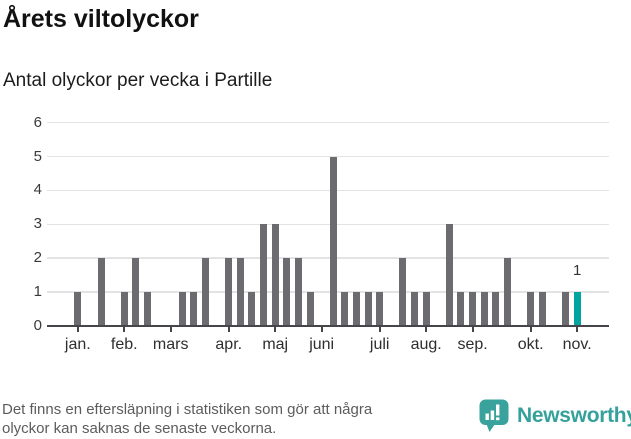 This screenshot has height=439, width=631. Describe the element at coordinates (472, 344) in the screenshot. I see `x-axis-tick-label: sep.` at that location.